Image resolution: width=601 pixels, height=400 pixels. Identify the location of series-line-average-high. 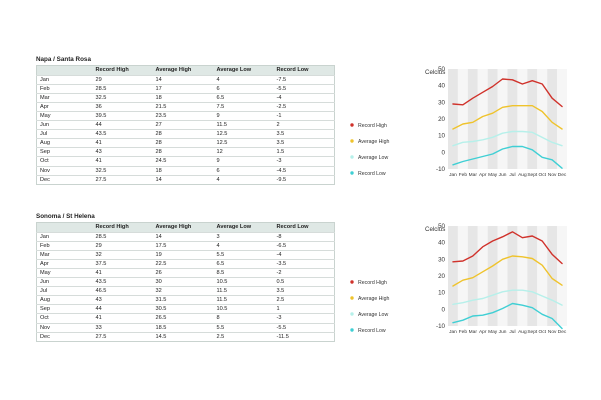
(507, 271).